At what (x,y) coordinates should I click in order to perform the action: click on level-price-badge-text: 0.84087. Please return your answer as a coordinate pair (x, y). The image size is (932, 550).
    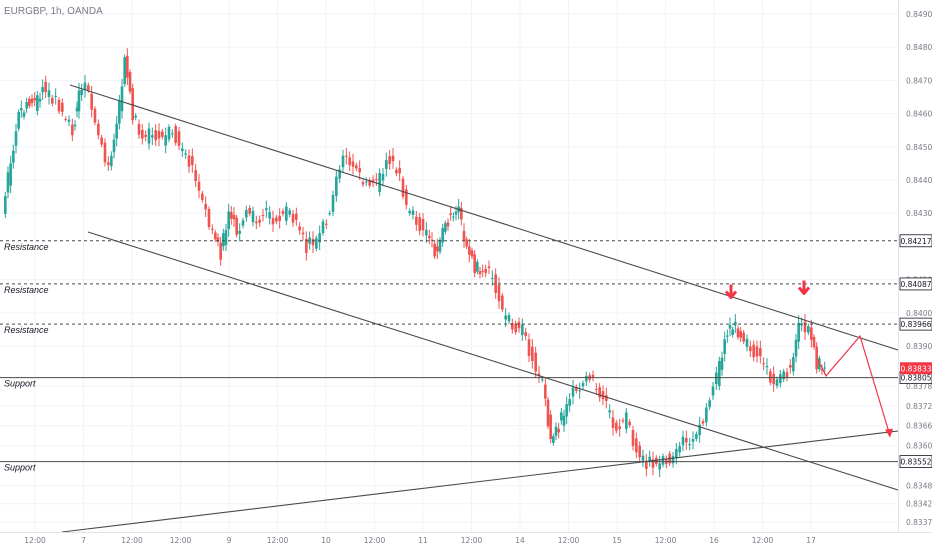
    Looking at the image, I should click on (915, 284).